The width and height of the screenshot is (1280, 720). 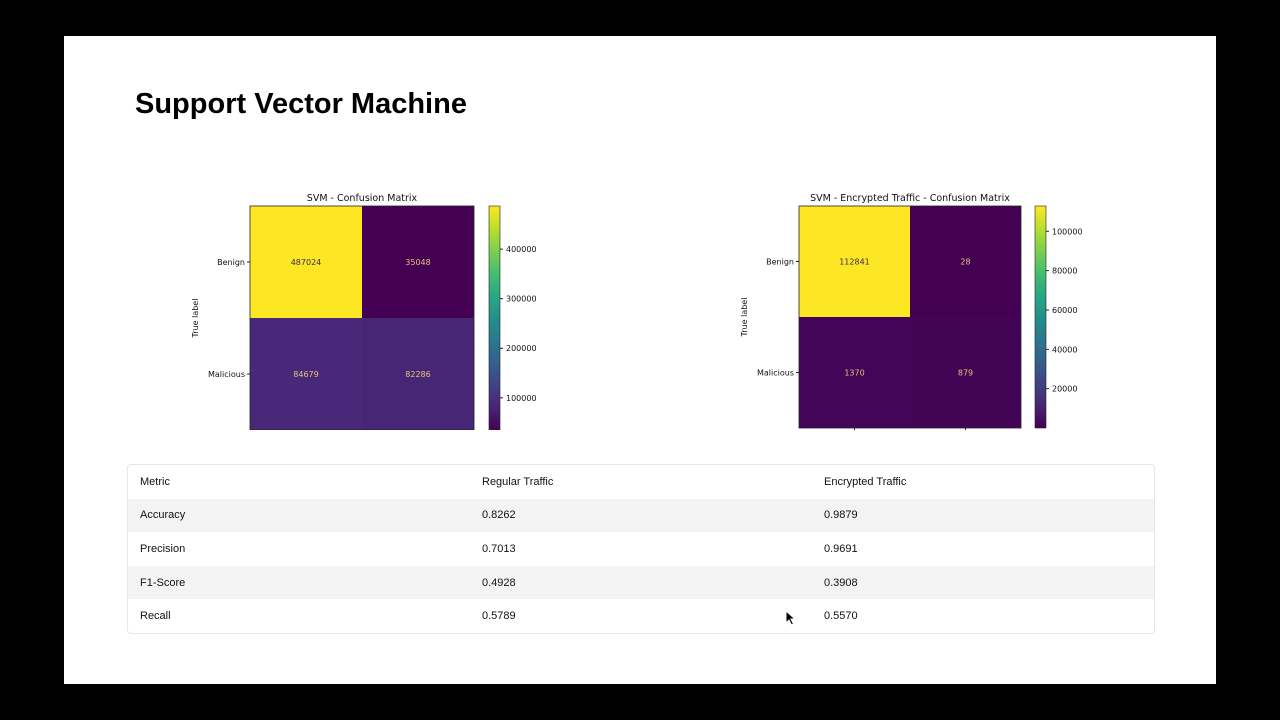 What do you see at coordinates (841, 515) in the screenshot?
I see `encrypted-value: 0.9879` at bounding box center [841, 515].